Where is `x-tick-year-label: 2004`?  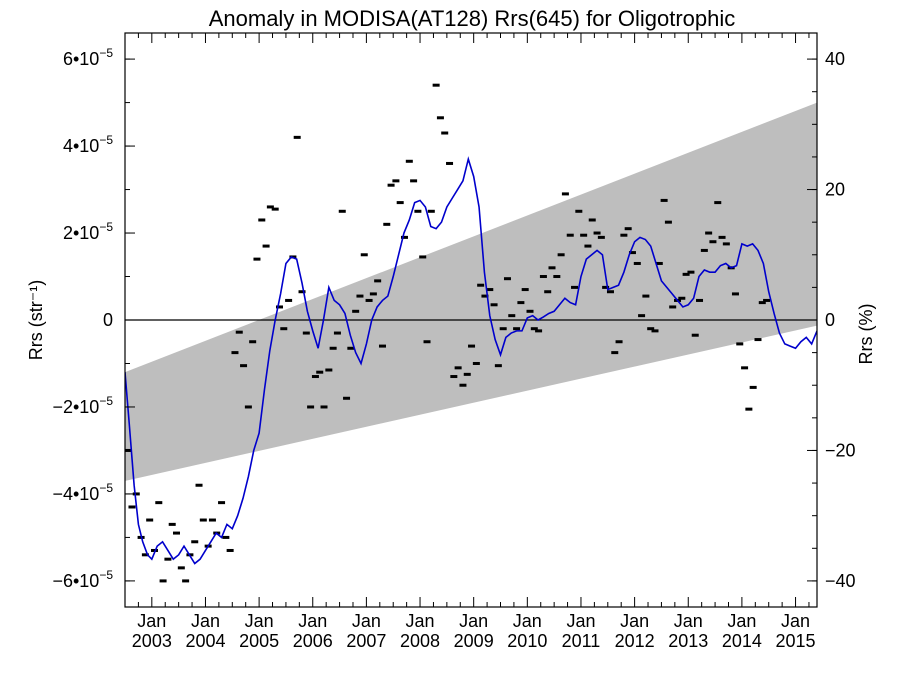
x-tick-year-label: 2004 is located at coordinates (205, 641).